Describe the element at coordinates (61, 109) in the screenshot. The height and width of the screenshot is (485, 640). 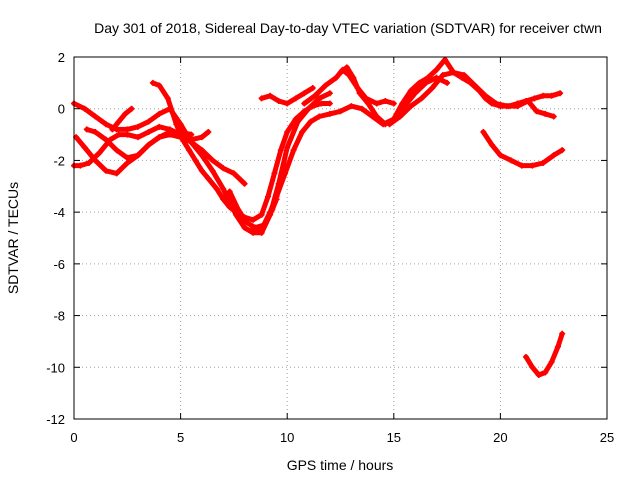
I see `y-tick-label: 0` at that location.